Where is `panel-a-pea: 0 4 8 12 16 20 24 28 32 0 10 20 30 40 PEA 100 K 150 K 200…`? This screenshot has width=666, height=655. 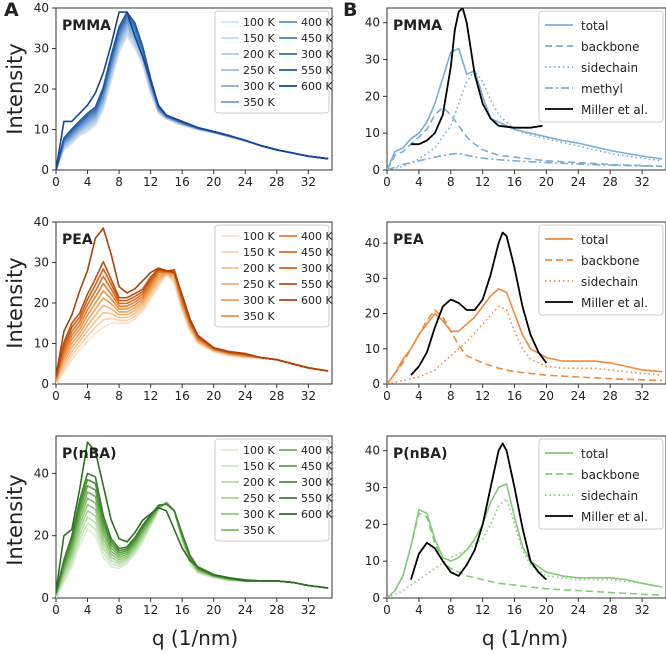
panel-a-pea: 0 4 8 12 16 20 24 28 32 0 10 20 30 40 PEA 100 K 150 K 200… is located at coordinates (184, 309).